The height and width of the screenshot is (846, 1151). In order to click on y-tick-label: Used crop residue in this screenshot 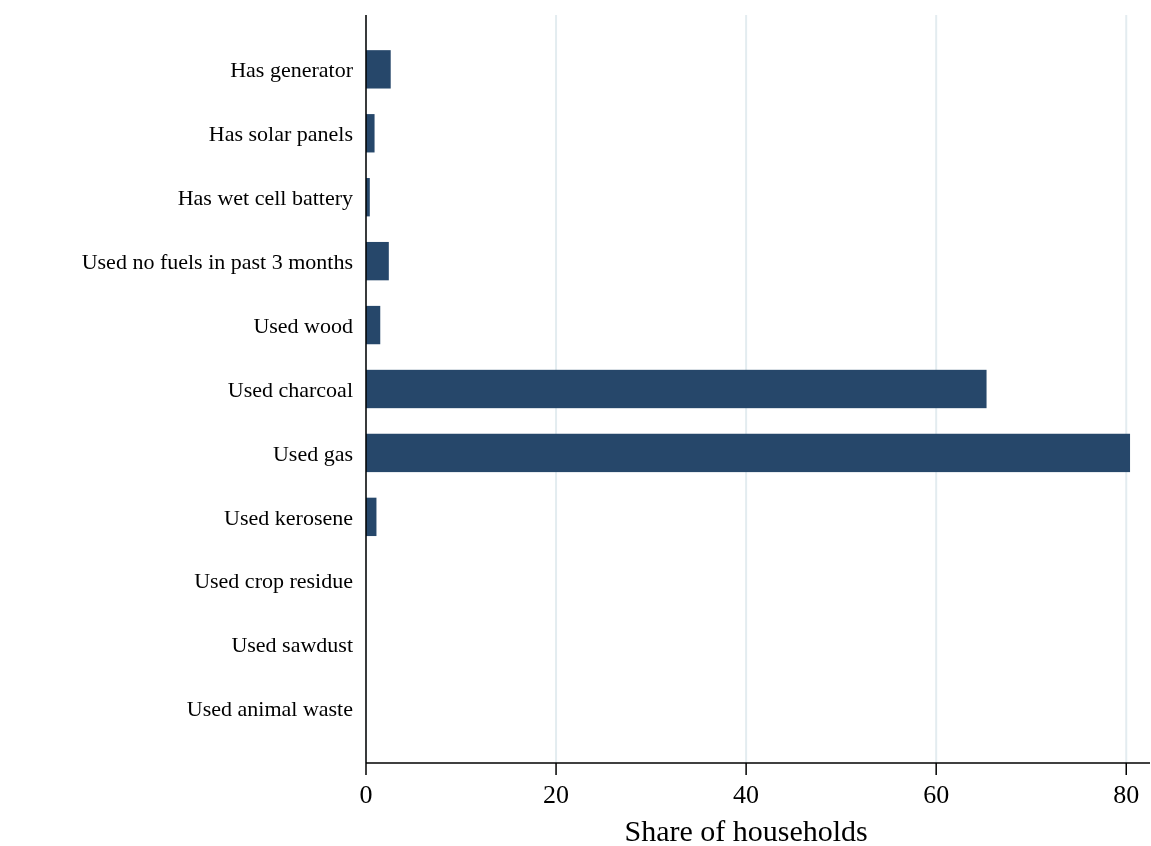, I will do `click(273, 581)`.